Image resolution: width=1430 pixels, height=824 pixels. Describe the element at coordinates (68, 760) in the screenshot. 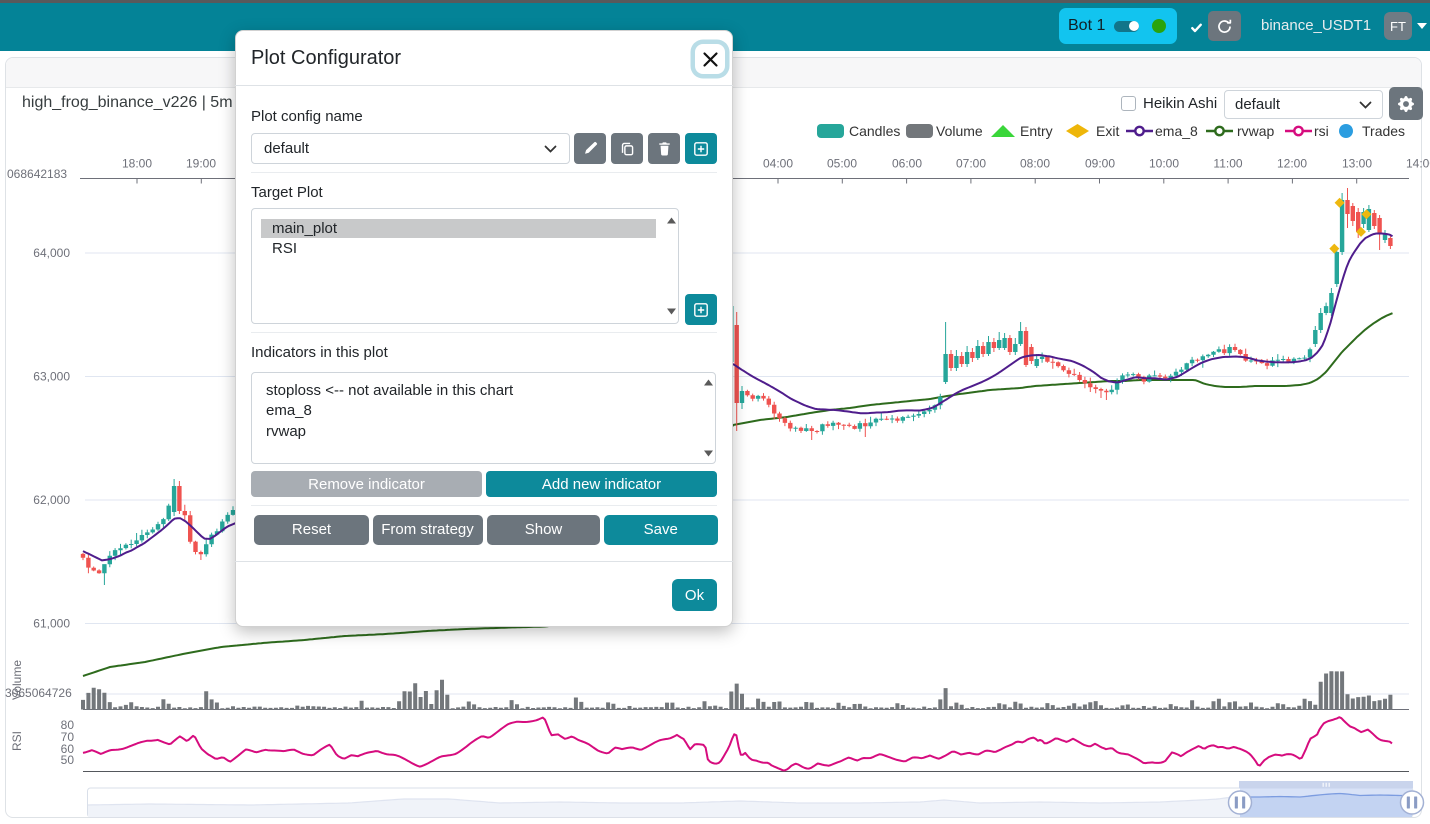

I see `svg-text: 50` at that location.